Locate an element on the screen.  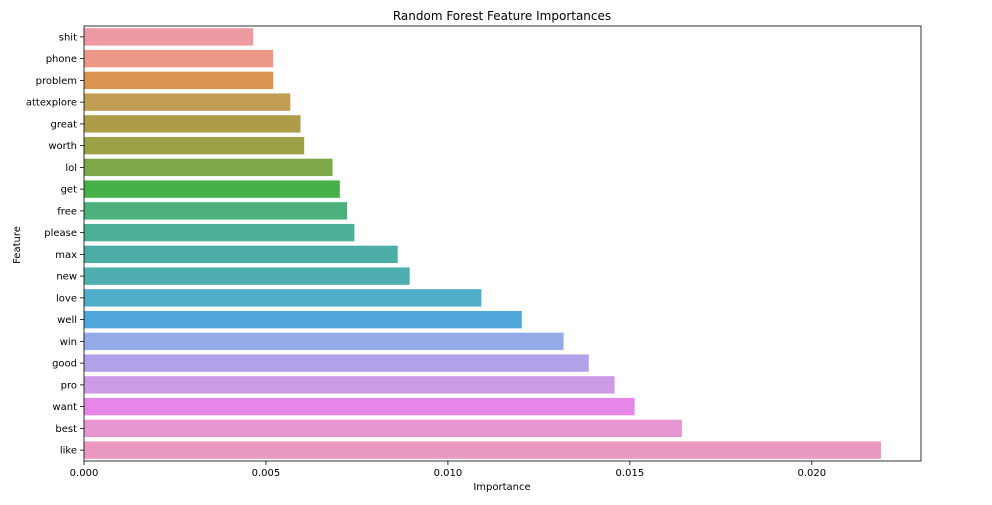
y-tick-label: problem is located at coordinates (56, 81).